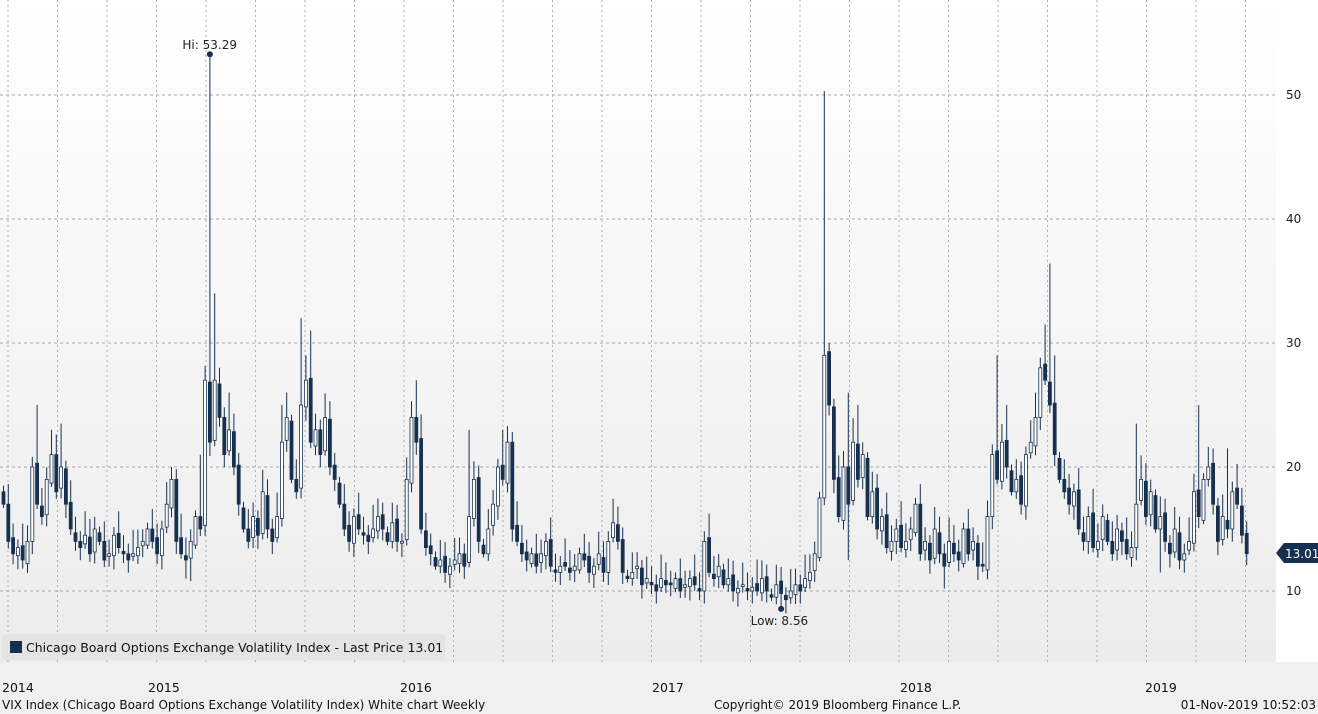 The height and width of the screenshot is (714, 1318). I want to click on x-tick-label: 2018, so click(916, 687).